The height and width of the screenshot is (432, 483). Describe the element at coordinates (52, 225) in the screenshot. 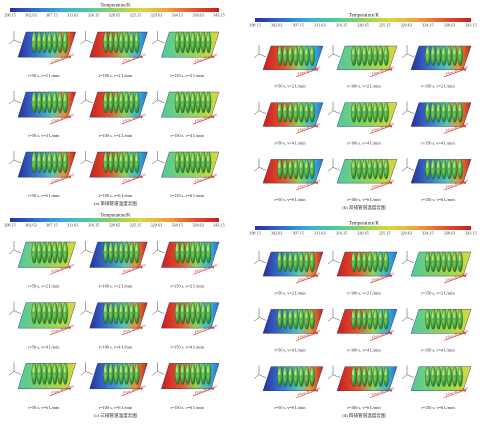

I see `colorbar-tick-label: 307.15` at that location.